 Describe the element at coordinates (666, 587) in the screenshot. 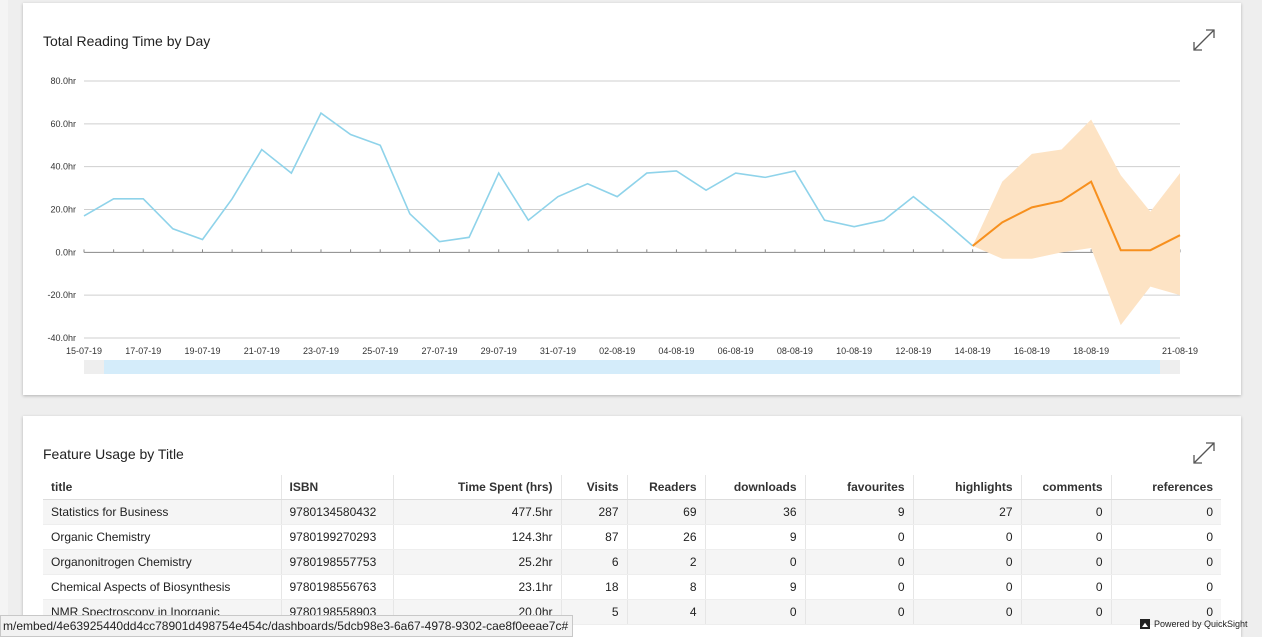

I see `table-cell: 8` at that location.